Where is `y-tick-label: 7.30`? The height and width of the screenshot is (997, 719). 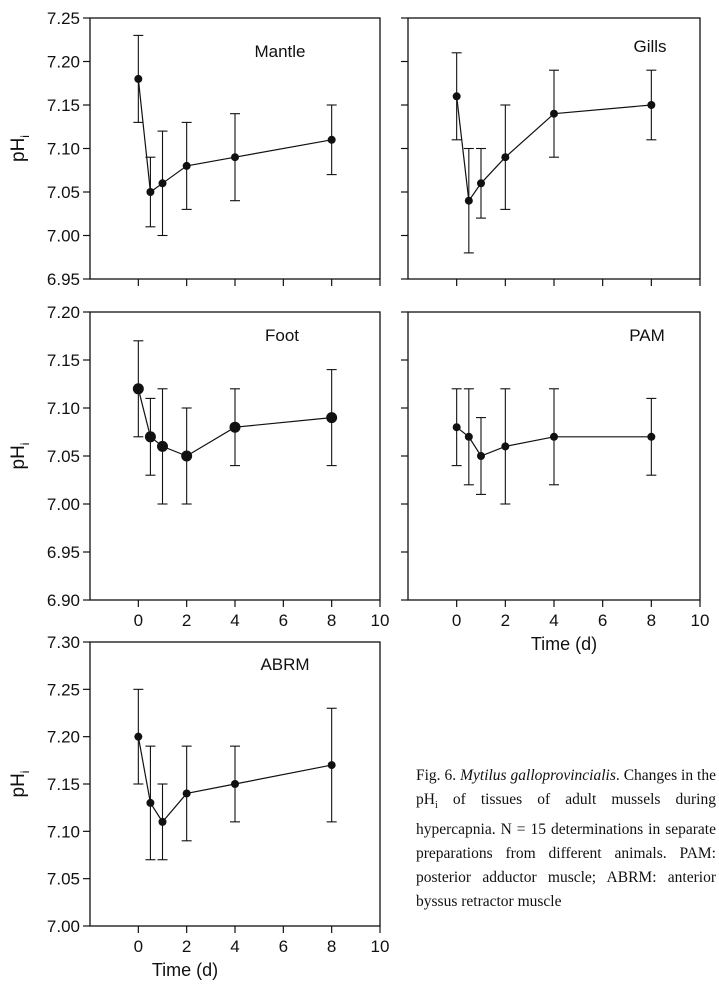 y-tick-label: 7.30 is located at coordinates (63, 642).